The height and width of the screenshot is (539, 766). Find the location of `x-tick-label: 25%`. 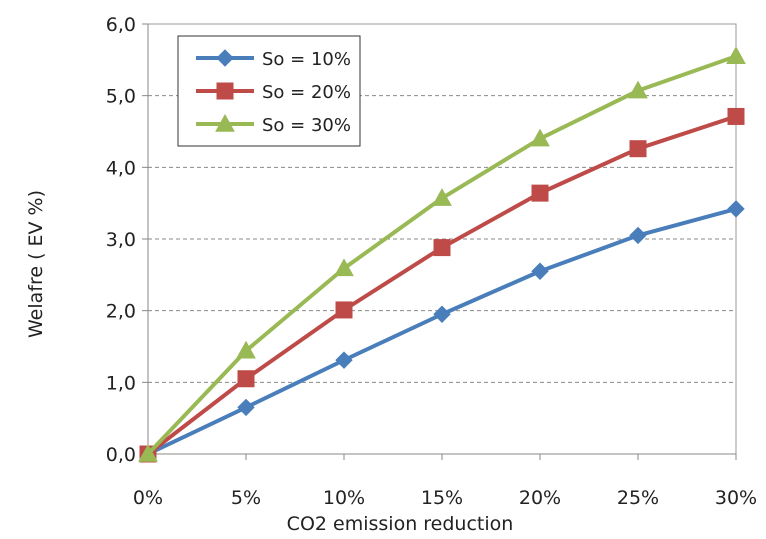

x-tick-label: 25% is located at coordinates (638, 498).